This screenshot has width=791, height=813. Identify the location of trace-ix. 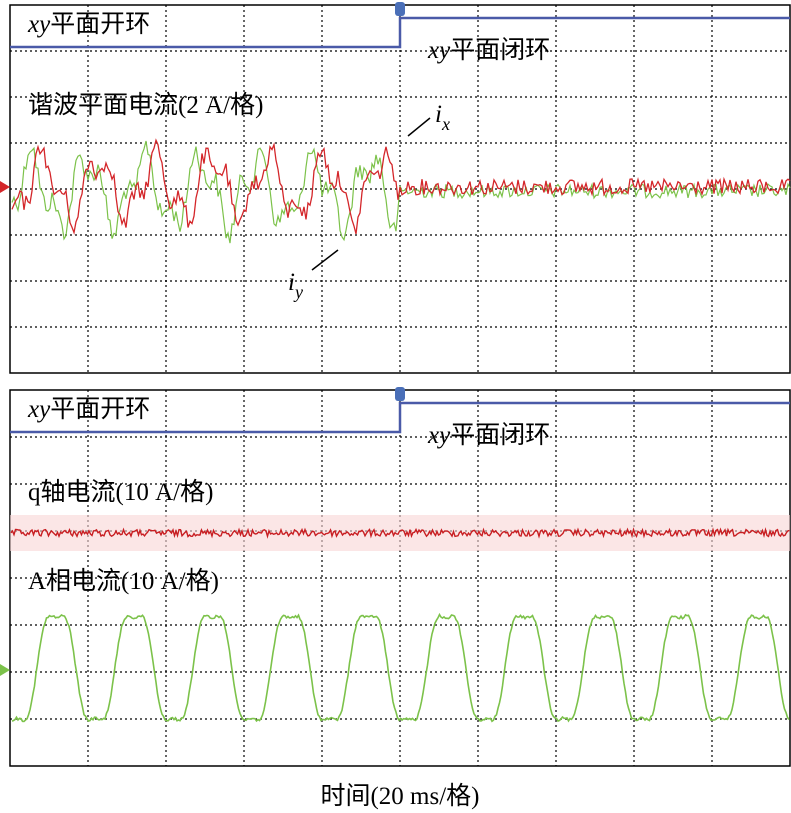
(401, 187).